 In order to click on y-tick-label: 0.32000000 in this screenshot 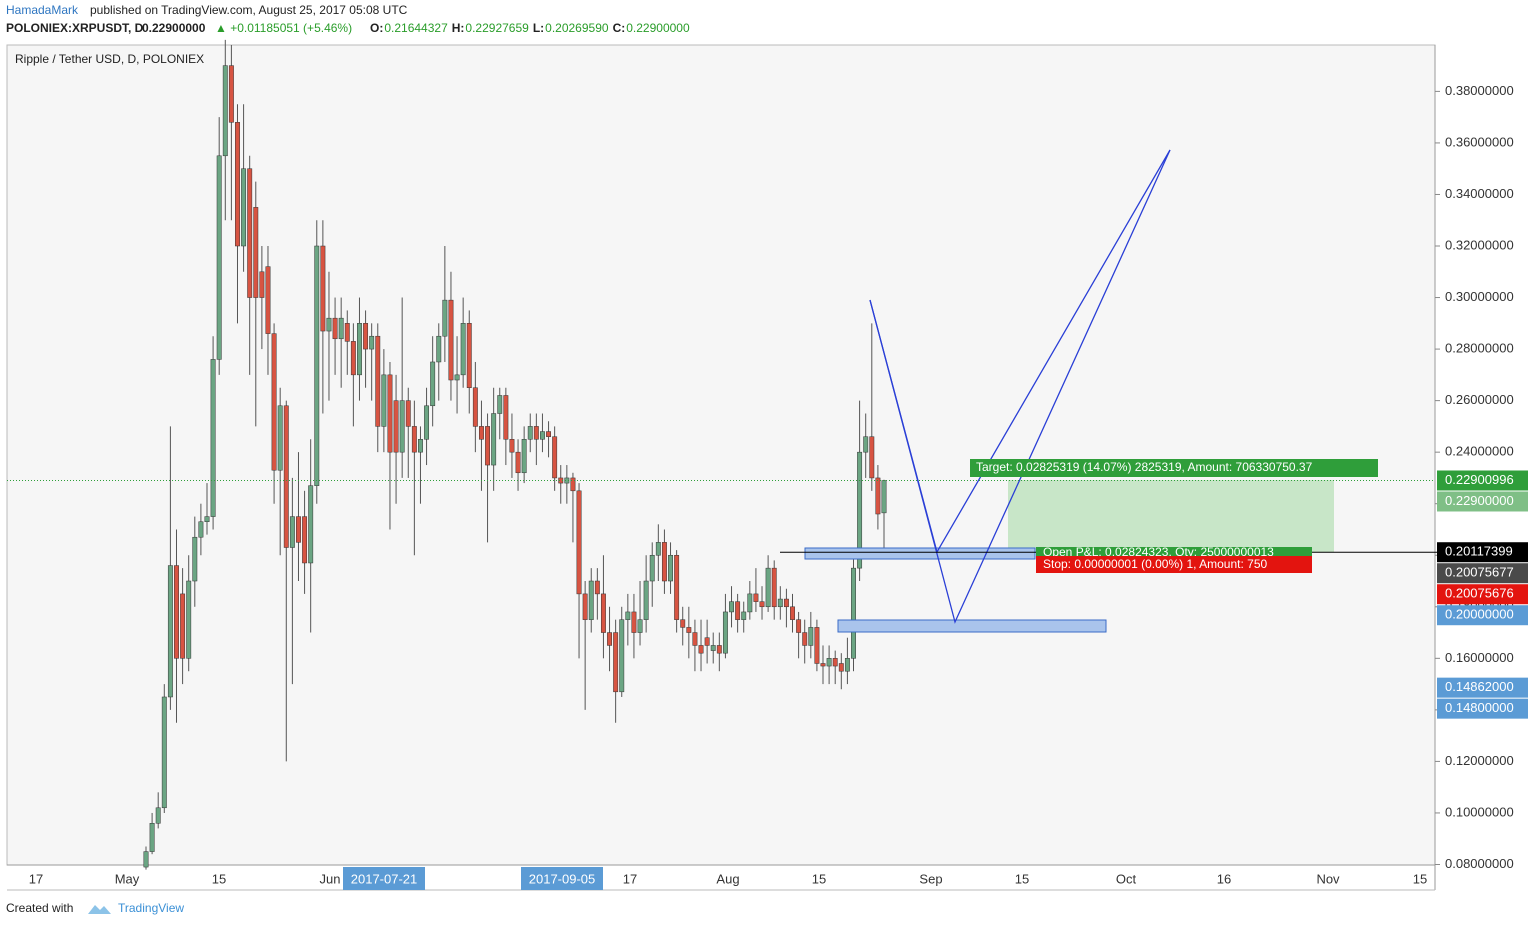, I will do `click(1479, 244)`.